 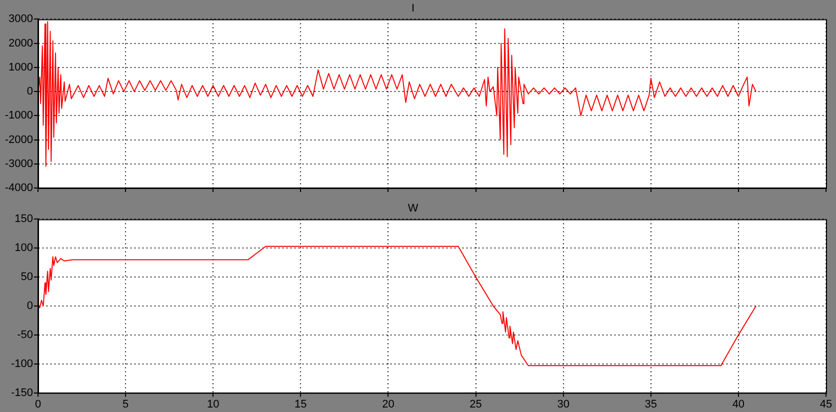 What do you see at coordinates (20, 67) in the screenshot?
I see `y-tick-label: 1000` at bounding box center [20, 67].